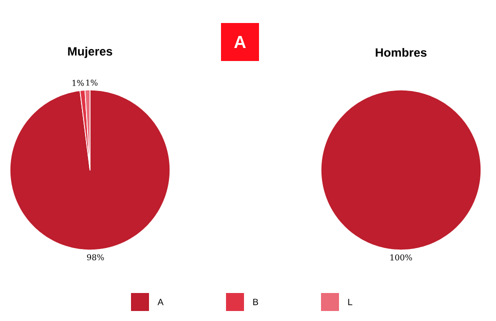 Image resolution: width=496 pixels, height=321 pixels. I want to click on chart-title: Mujeres, so click(90, 52).